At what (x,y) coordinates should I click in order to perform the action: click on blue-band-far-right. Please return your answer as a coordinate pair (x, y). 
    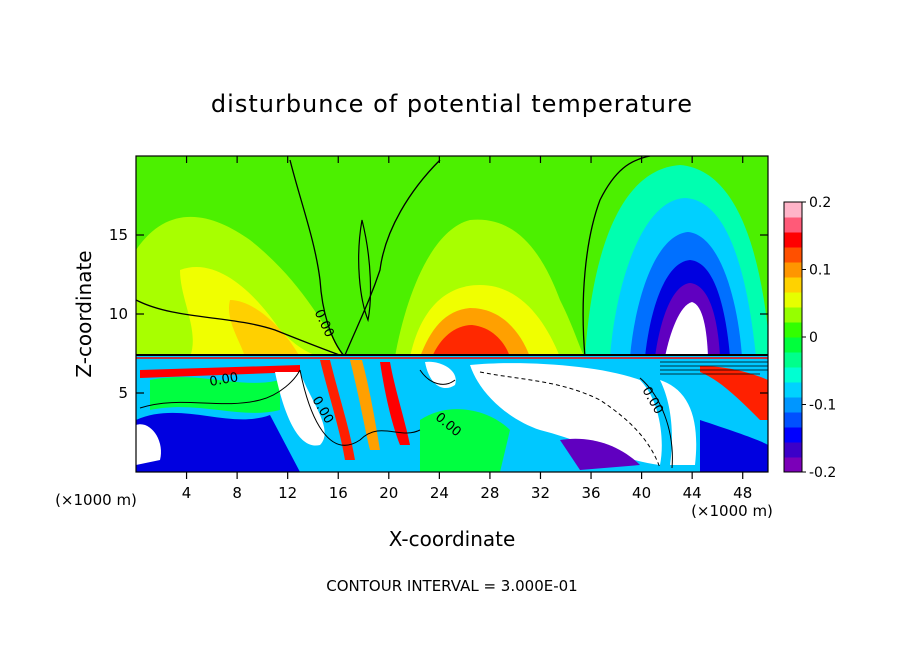
    Looking at the image, I should click on (734, 446).